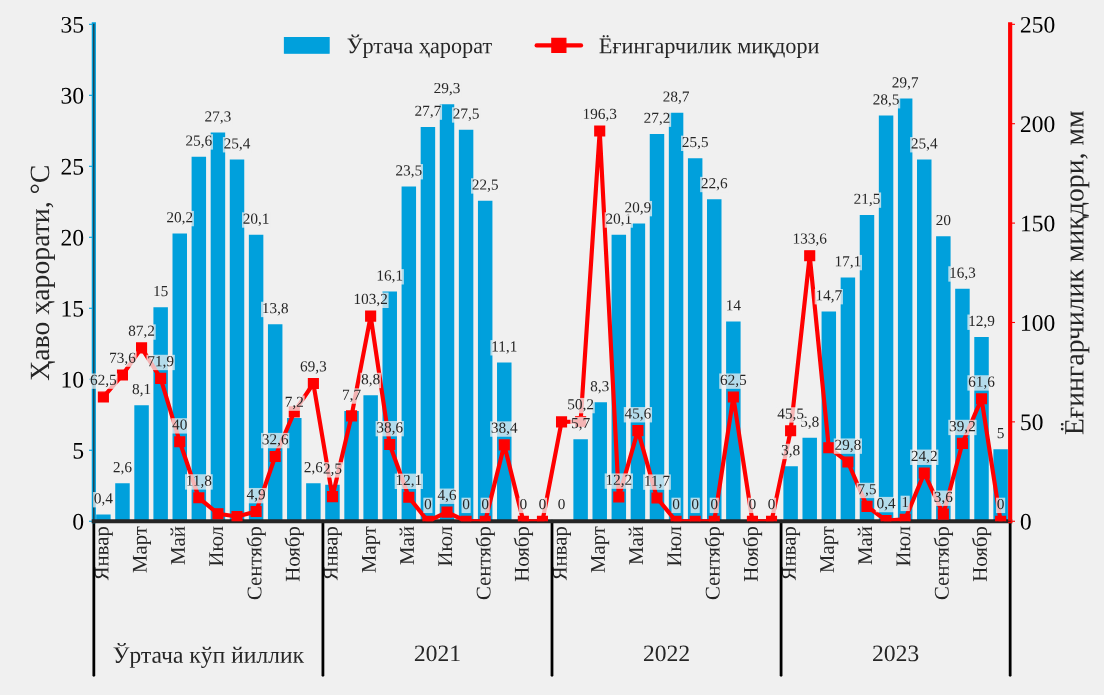  Describe the element at coordinates (1037, 124) in the screenshot. I see `y2-tick-label: 200` at that location.